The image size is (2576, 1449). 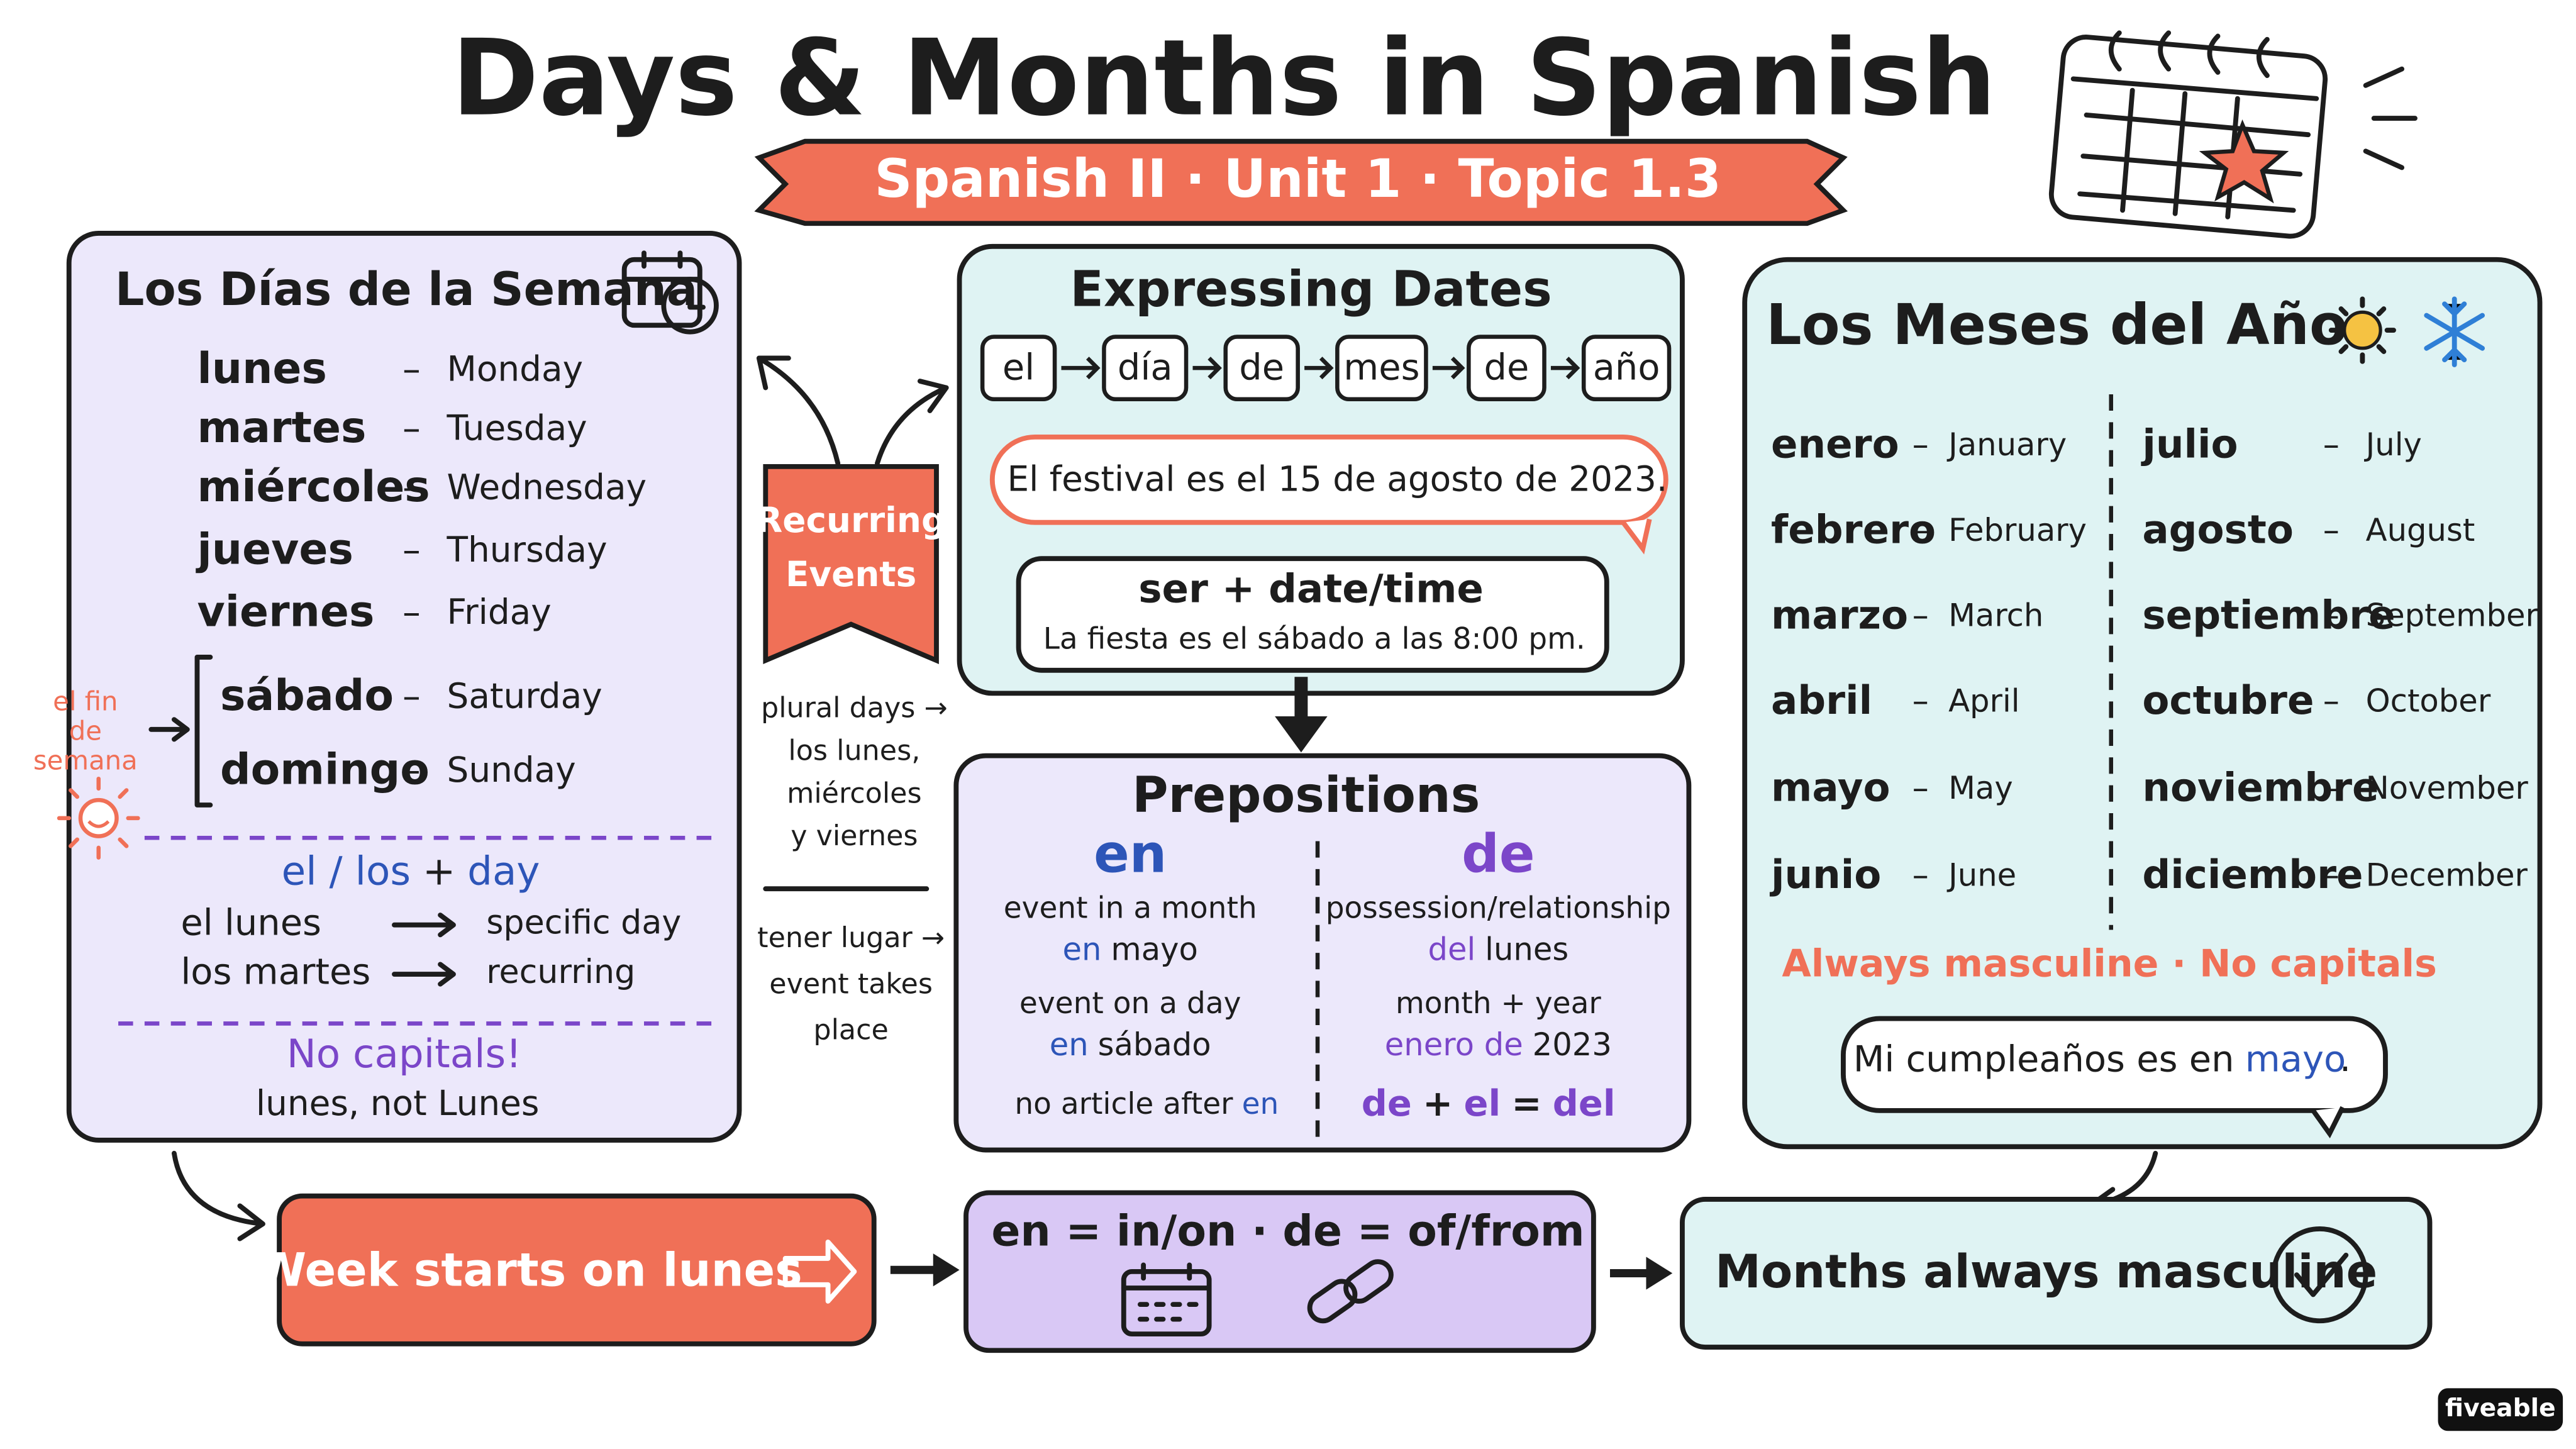 What do you see at coordinates (2447, 875) in the screenshot?
I see `month-en: December` at bounding box center [2447, 875].